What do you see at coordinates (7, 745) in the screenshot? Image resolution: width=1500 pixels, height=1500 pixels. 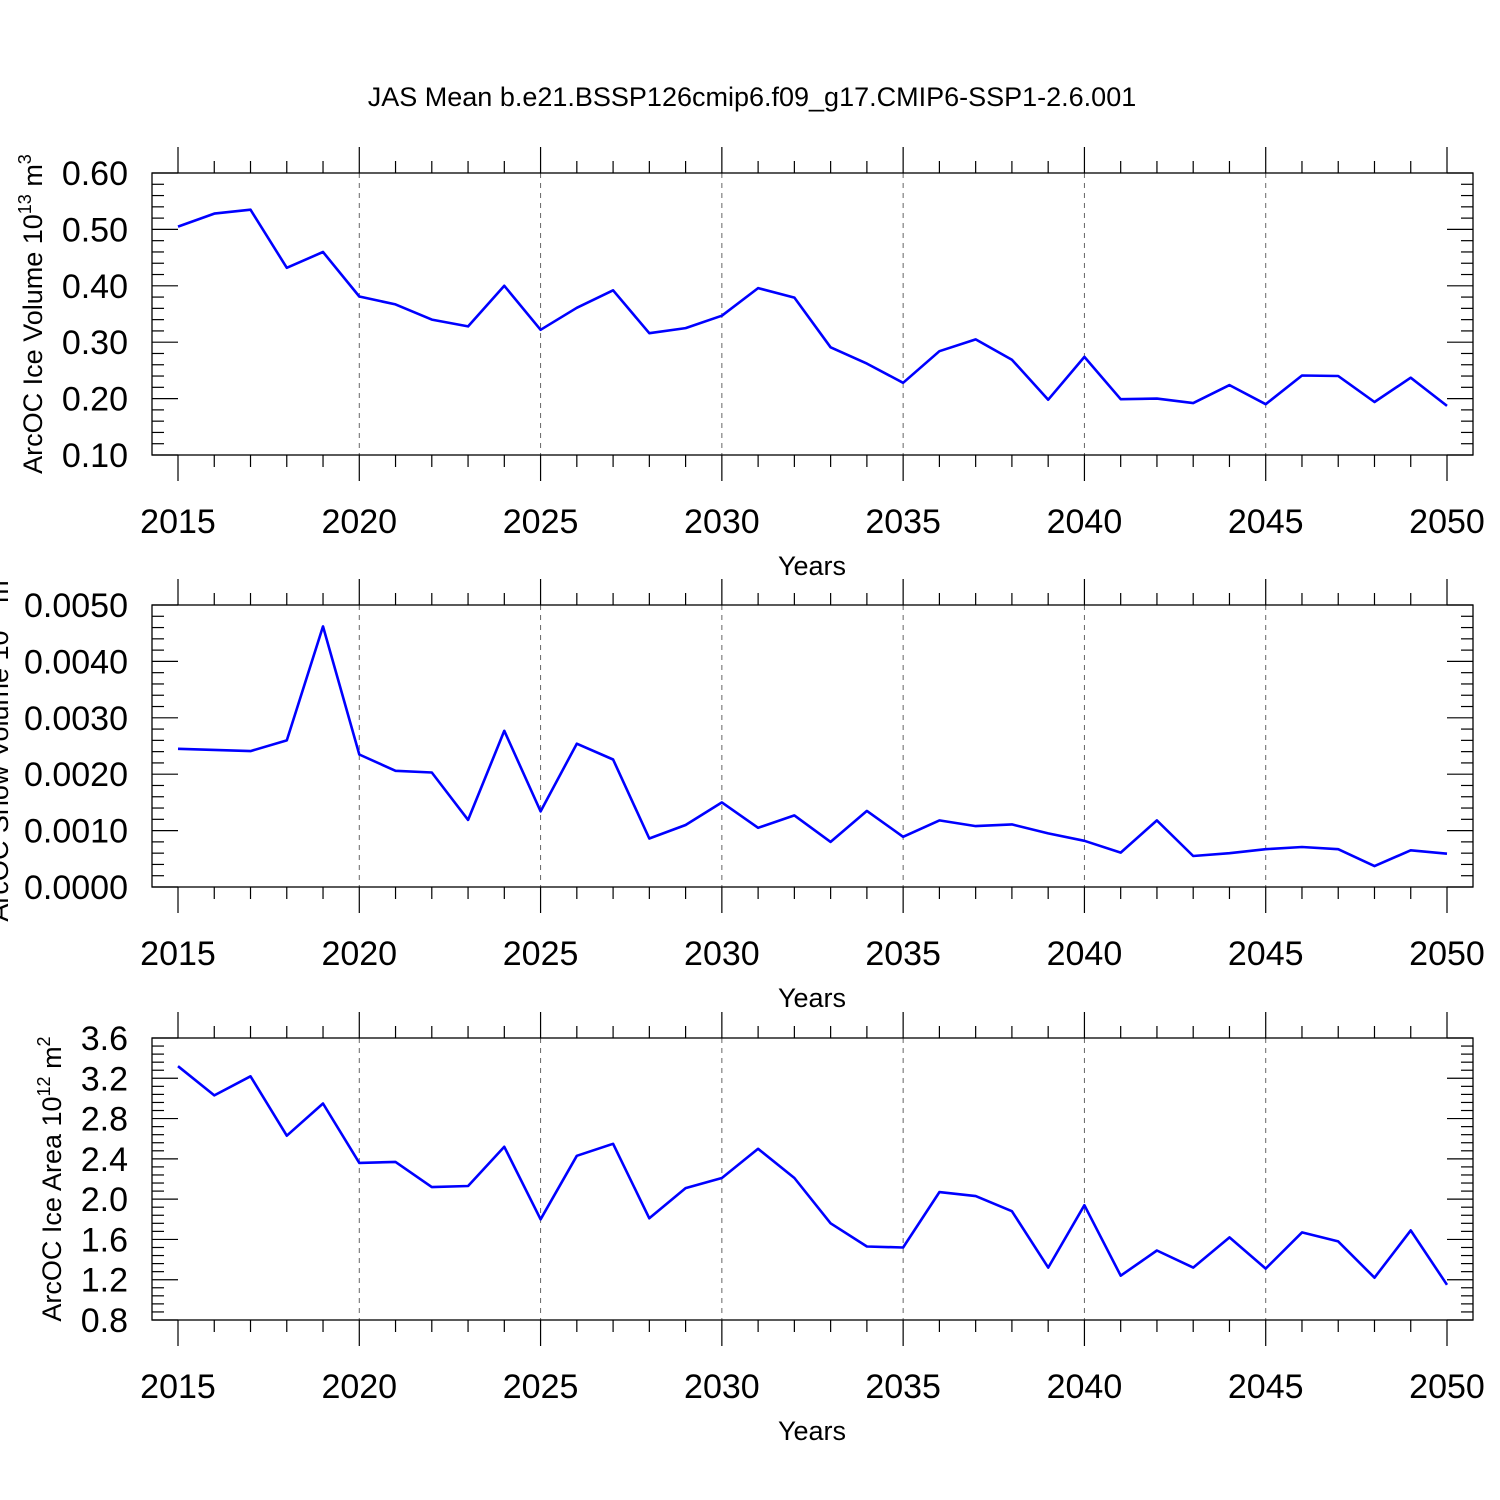 I see `y-axis-label: ArcOC Snow Volume 1013 m3` at bounding box center [7, 745].